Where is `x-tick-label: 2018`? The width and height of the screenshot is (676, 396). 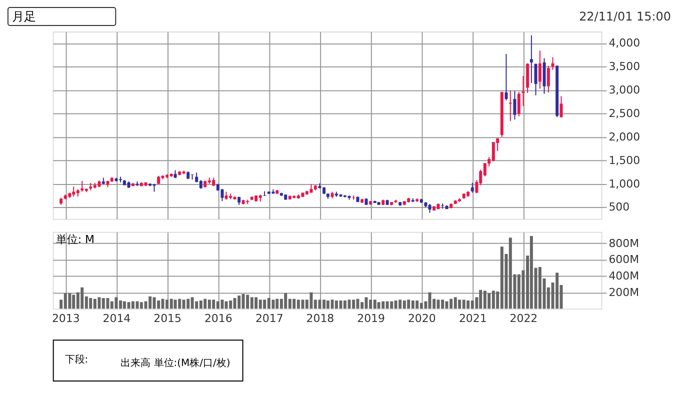 x-tick-label: 2018 is located at coordinates (320, 319).